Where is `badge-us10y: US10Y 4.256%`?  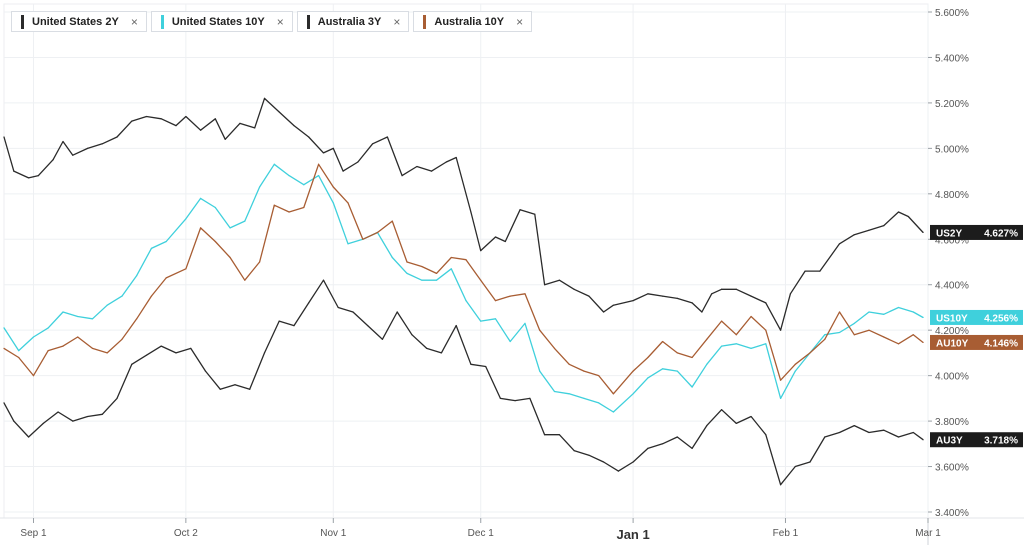
badge-us10y: US10Y 4.256% is located at coordinates (976, 317).